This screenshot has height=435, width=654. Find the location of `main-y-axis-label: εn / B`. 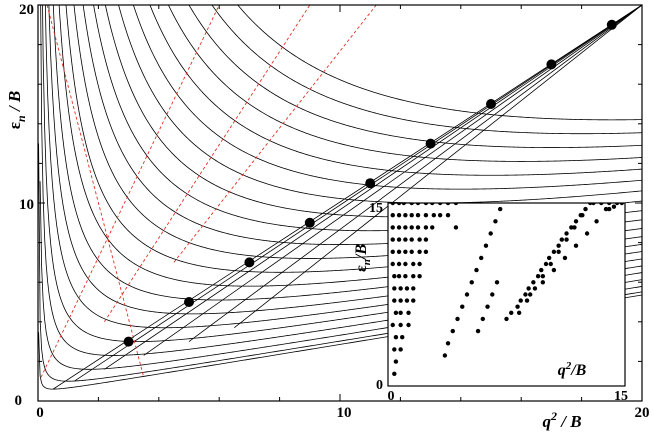

main-y-axis-label: εn / B is located at coordinates (16, 110).